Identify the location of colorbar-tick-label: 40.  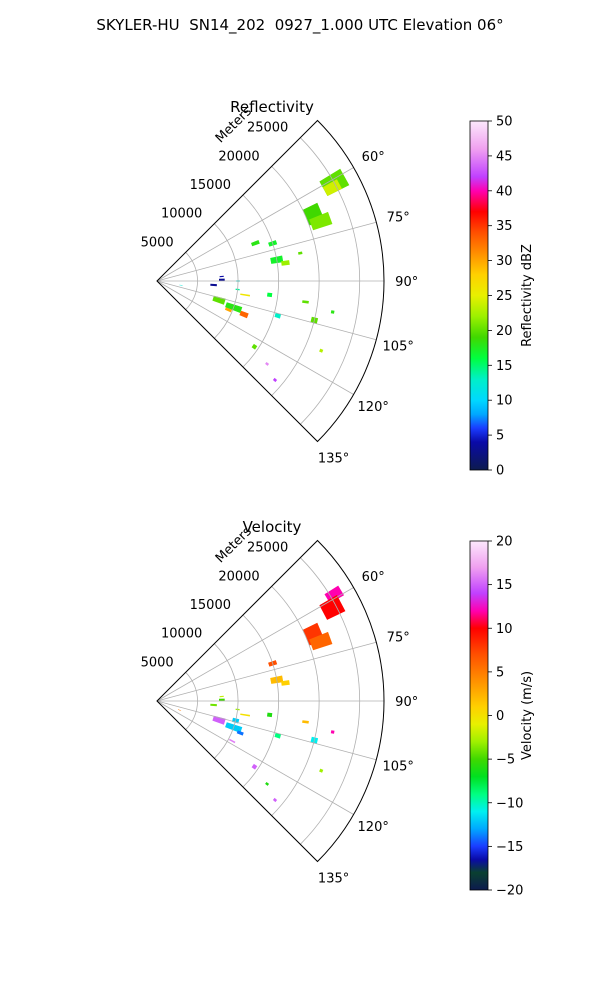
(504, 191).